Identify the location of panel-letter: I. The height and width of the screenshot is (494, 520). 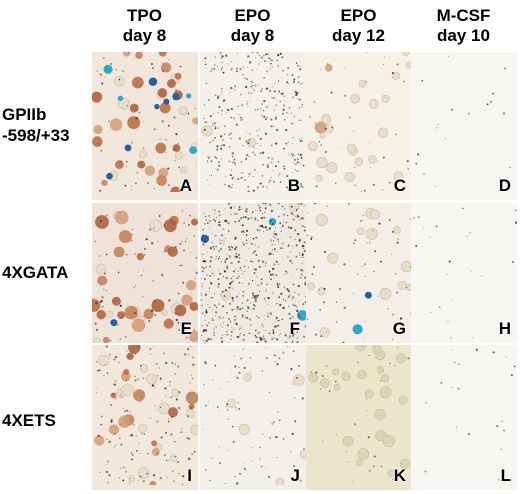
(189, 475).